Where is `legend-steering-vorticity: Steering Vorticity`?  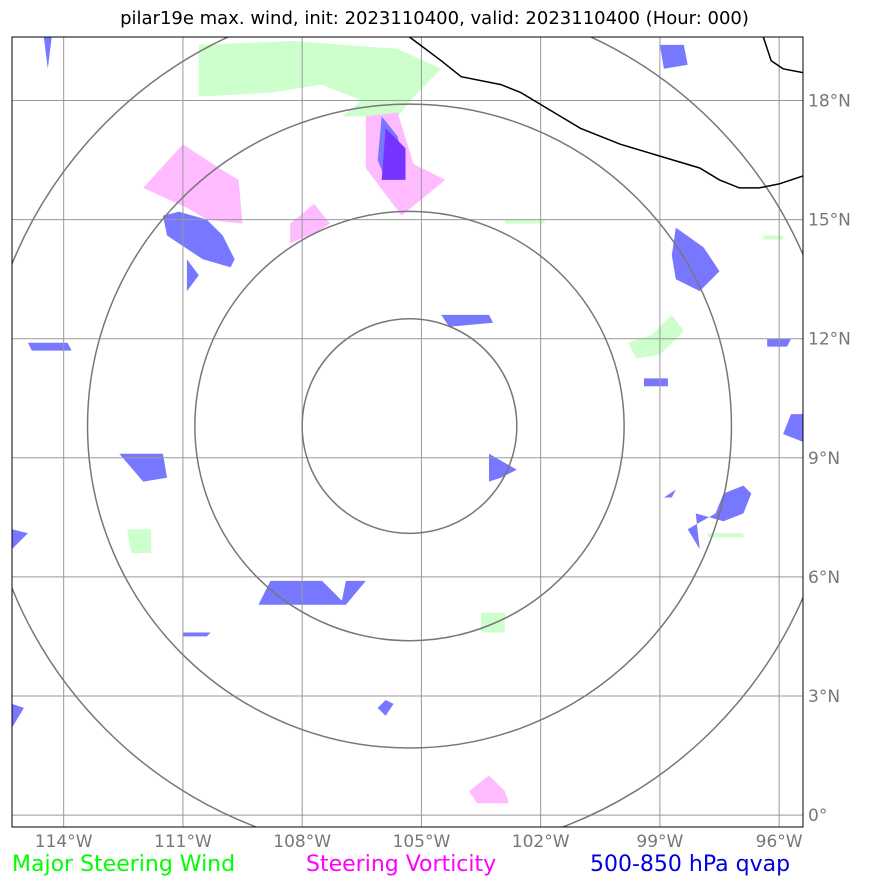 legend-steering-vorticity: Steering Vorticity is located at coordinates (401, 864).